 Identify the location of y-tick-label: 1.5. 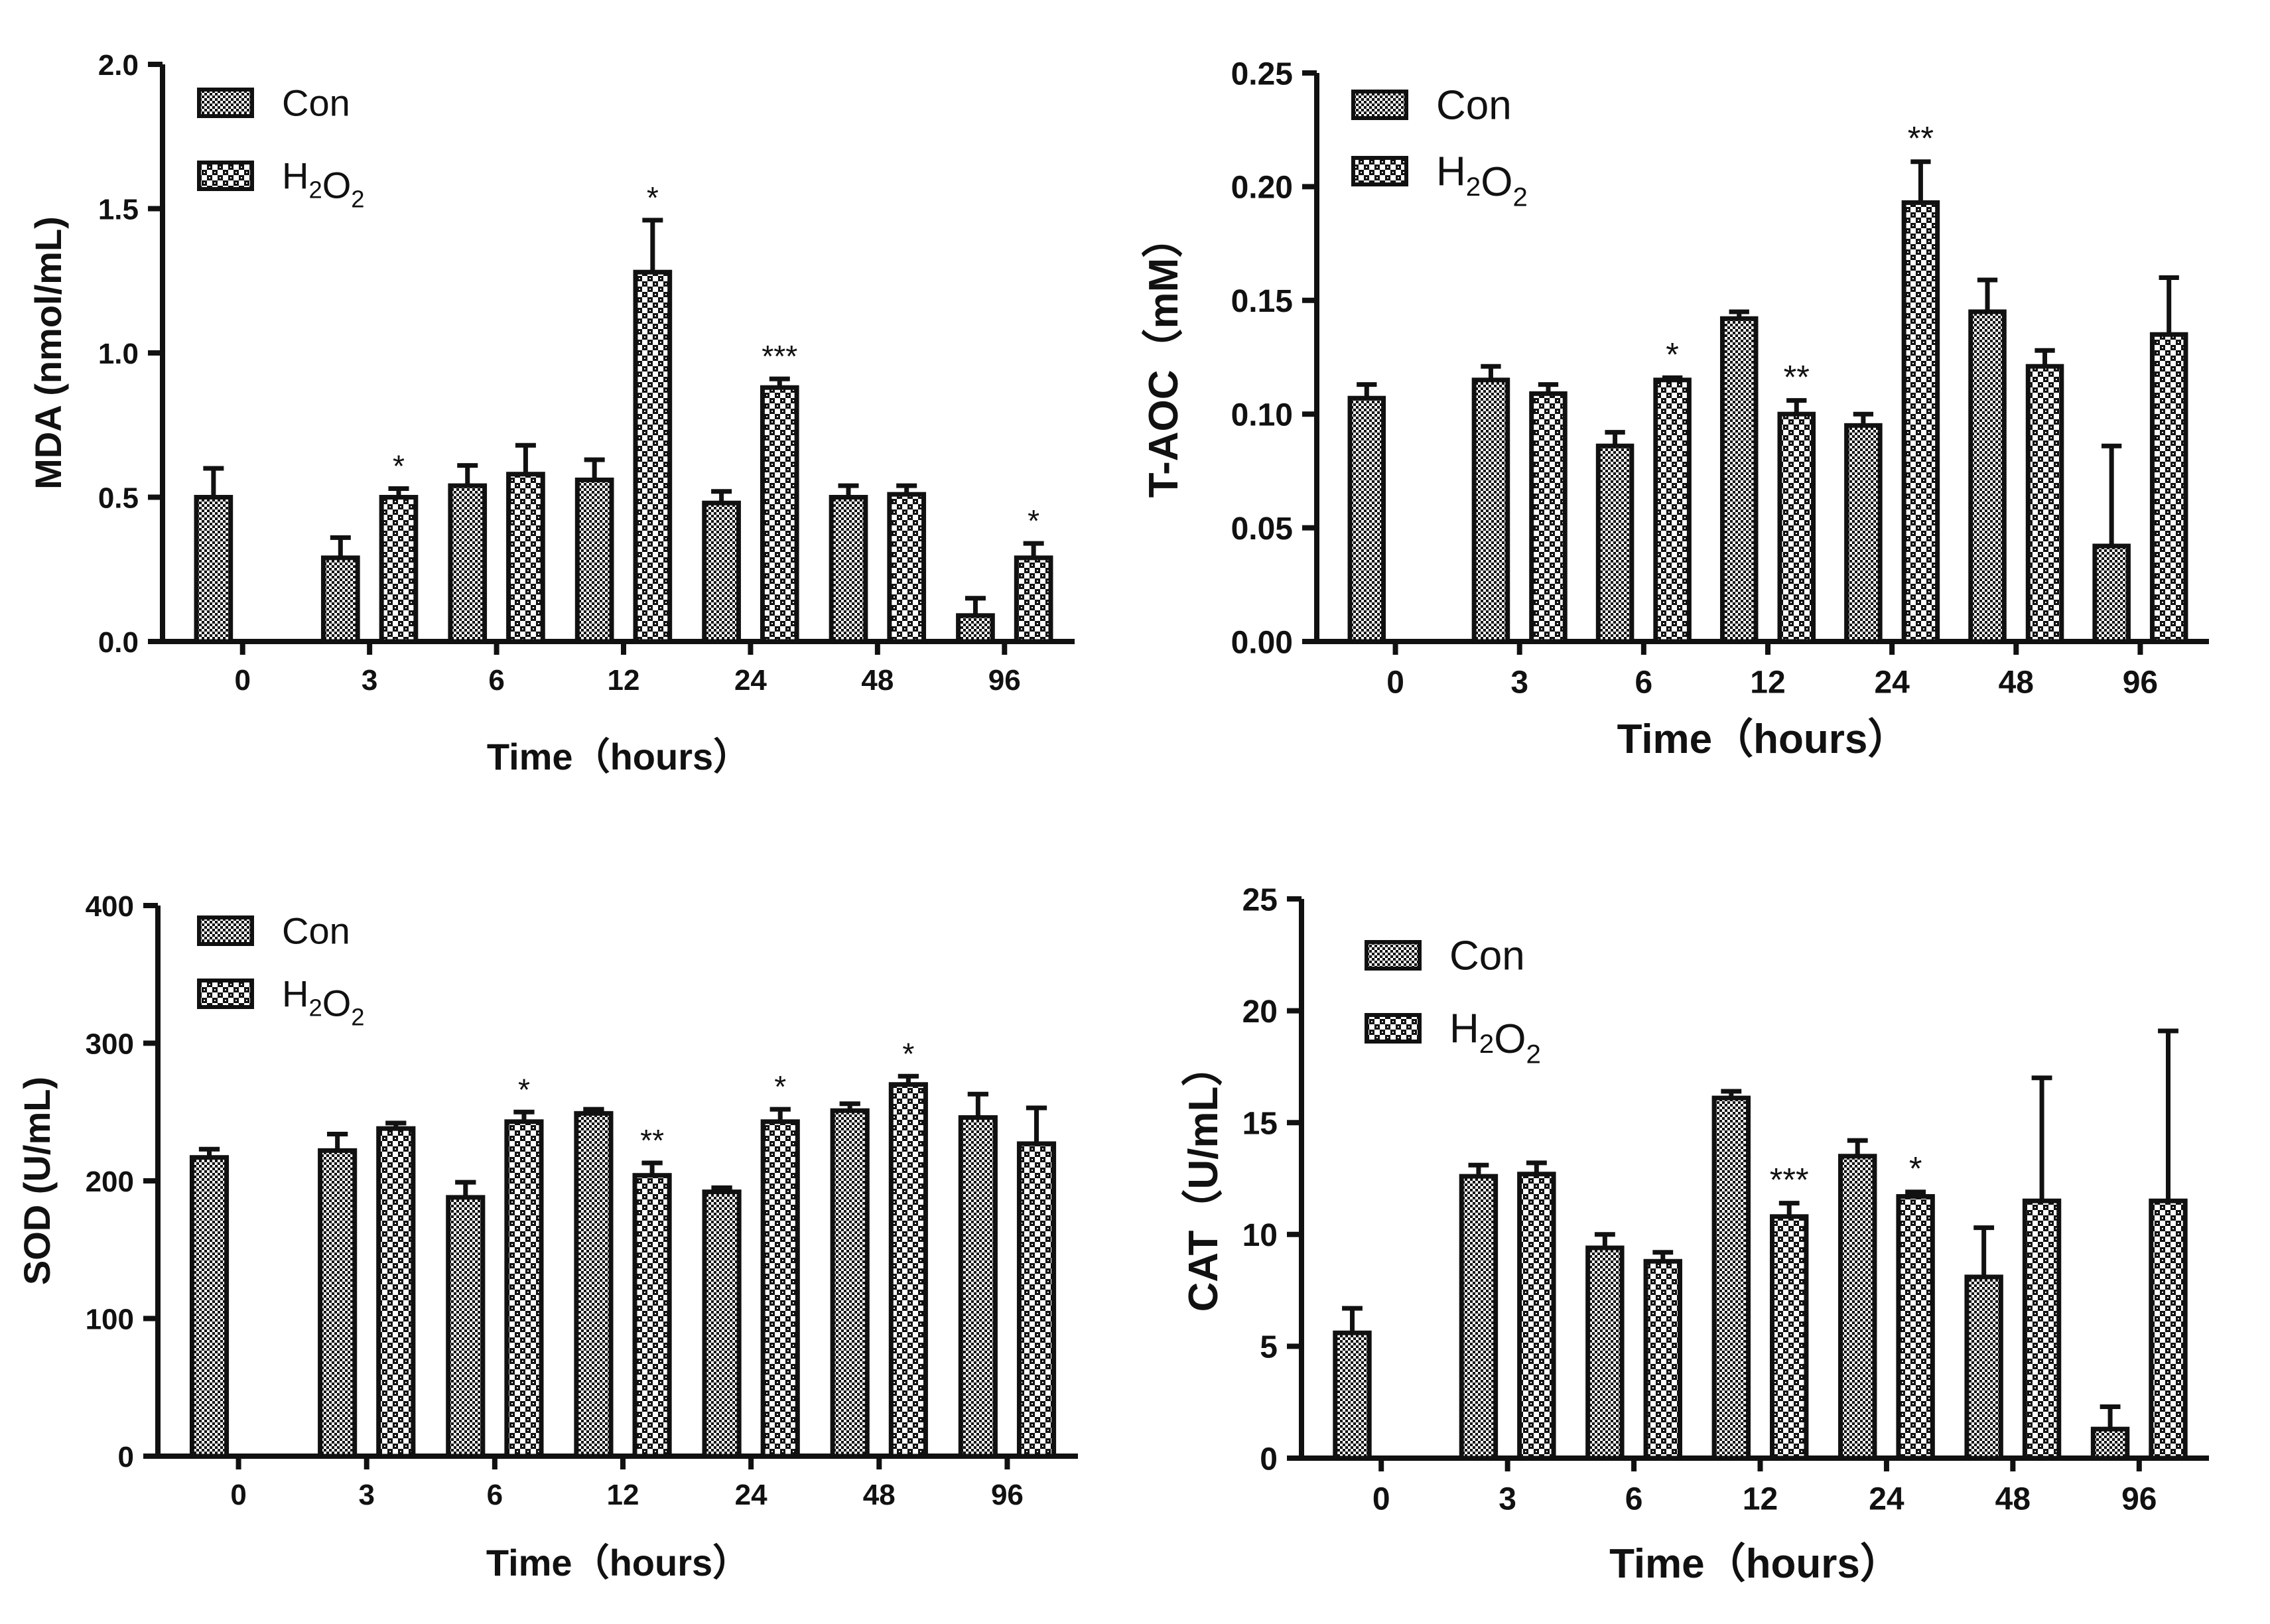
(118, 209).